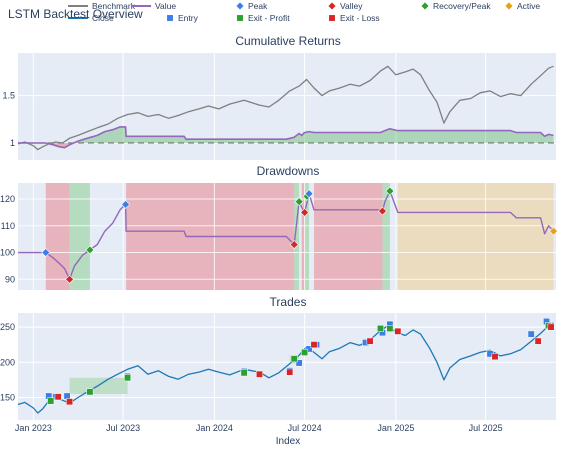  I want to click on marker-active, so click(553, 231).